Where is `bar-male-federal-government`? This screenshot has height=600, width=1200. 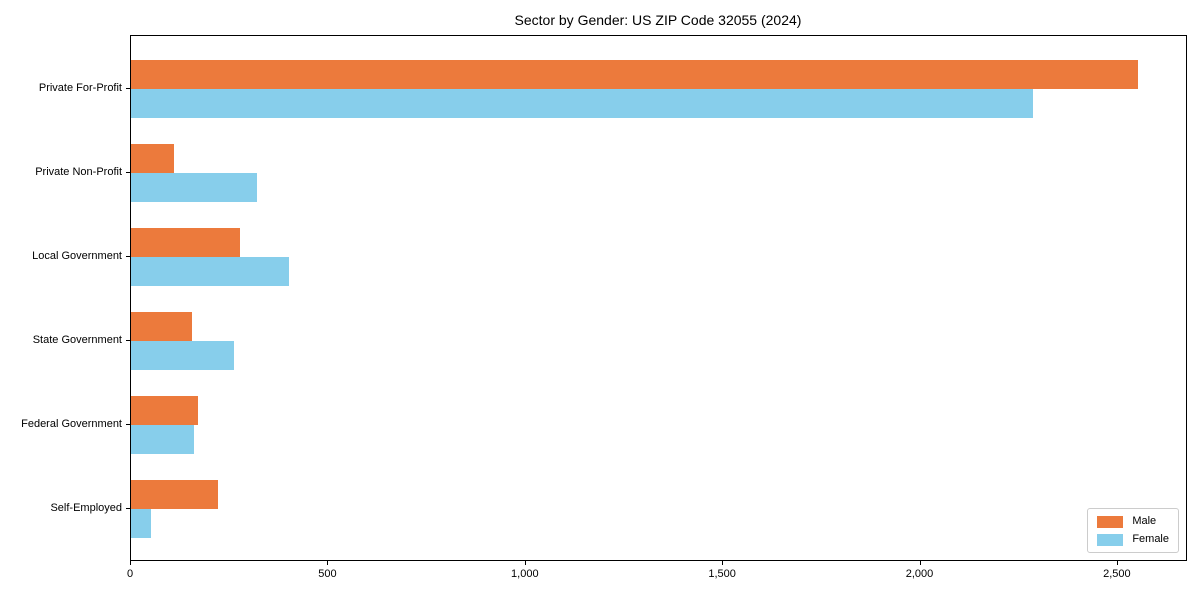 bar-male-federal-government is located at coordinates (165, 410).